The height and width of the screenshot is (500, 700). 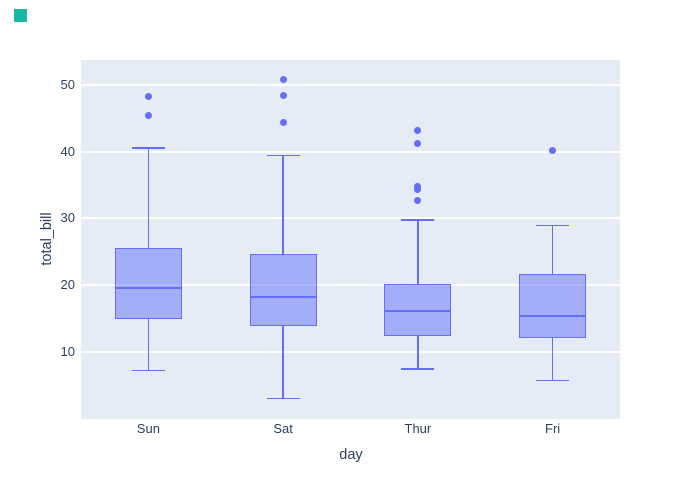 What do you see at coordinates (20, 15) in the screenshot?
I see `app-logo-mark` at bounding box center [20, 15].